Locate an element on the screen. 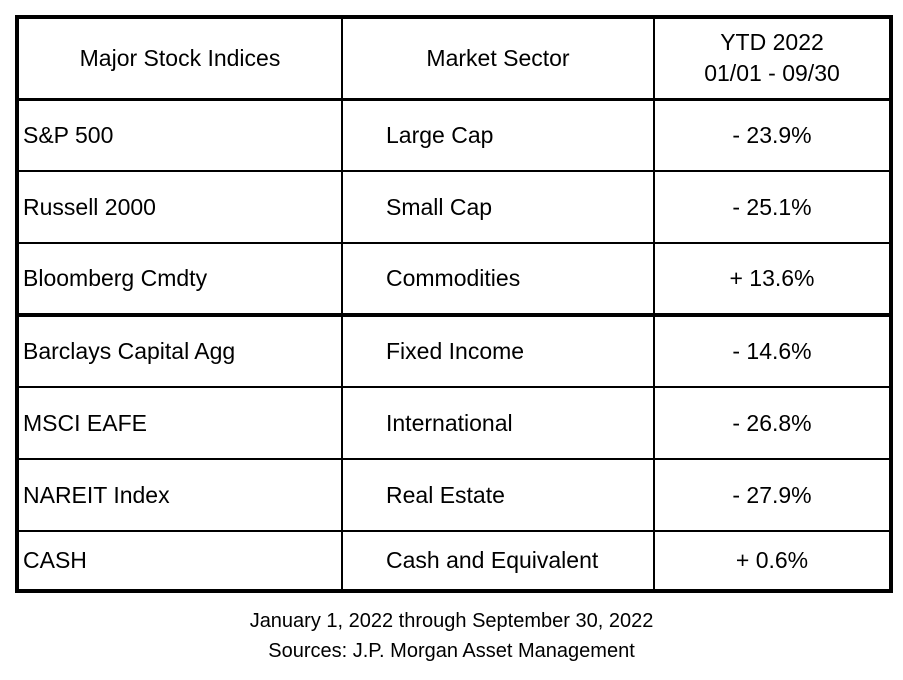 The image size is (903, 680). cell-index: CASH is located at coordinates (179, 561).